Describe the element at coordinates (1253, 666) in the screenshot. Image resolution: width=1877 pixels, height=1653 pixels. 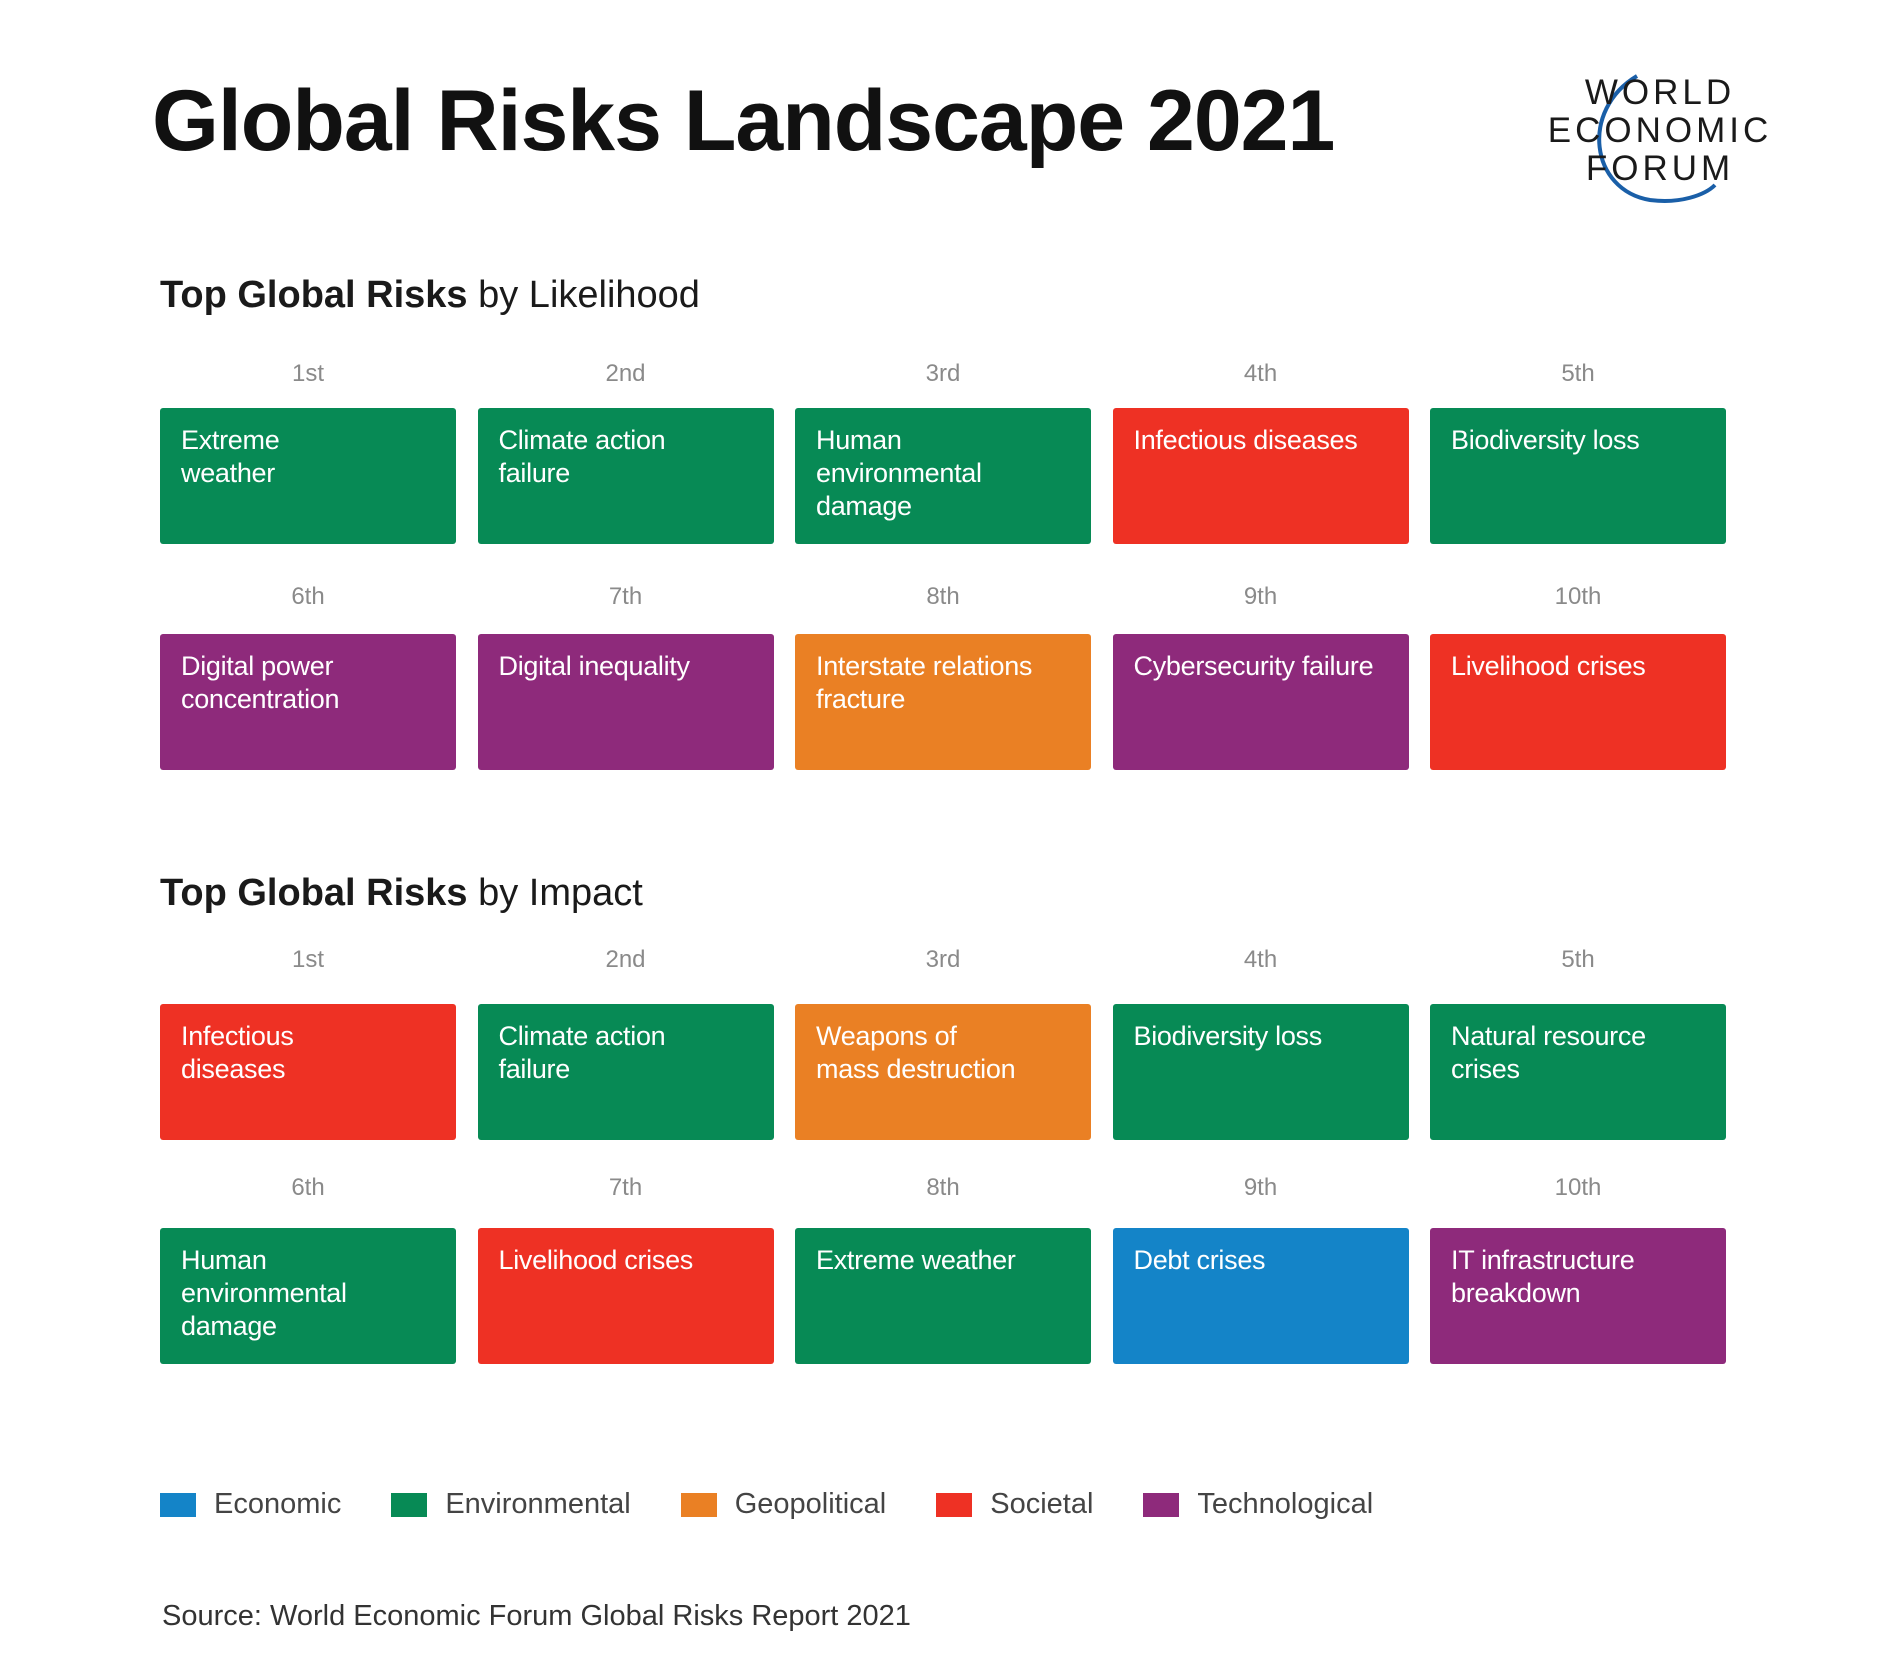
I see `risk-label: Cybersecurity failure` at that location.